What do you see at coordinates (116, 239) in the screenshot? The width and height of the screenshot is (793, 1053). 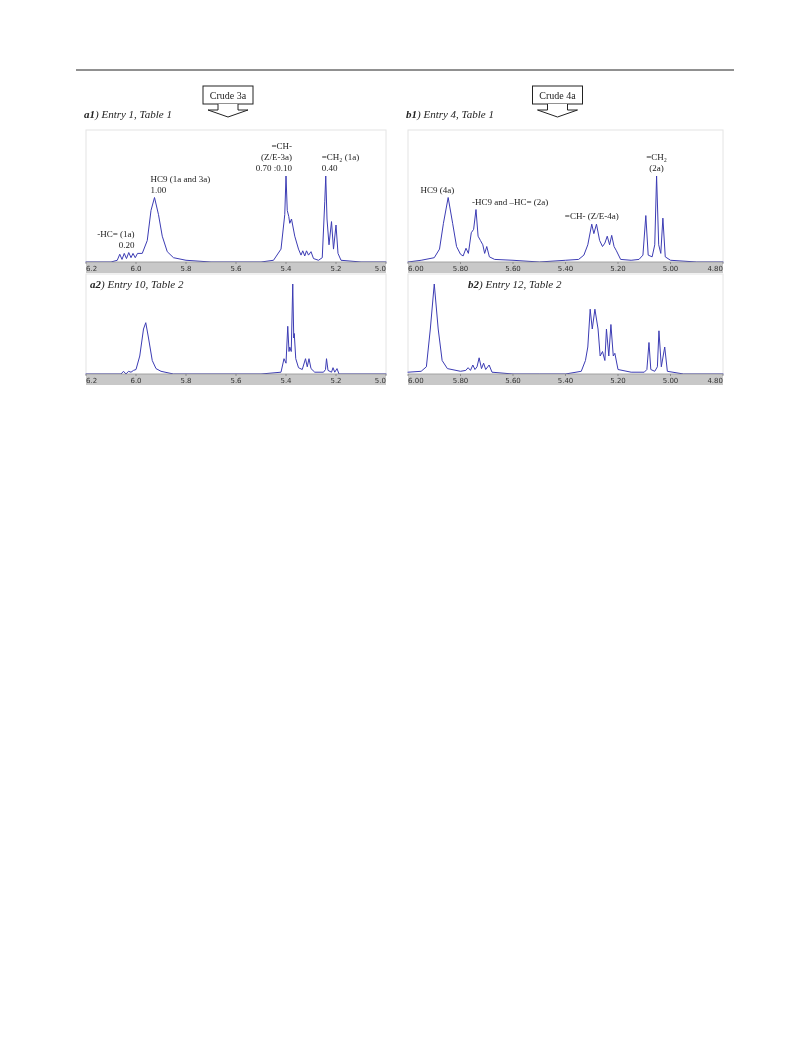 I see `annotation: -HC= (1a) 0.20` at bounding box center [116, 239].